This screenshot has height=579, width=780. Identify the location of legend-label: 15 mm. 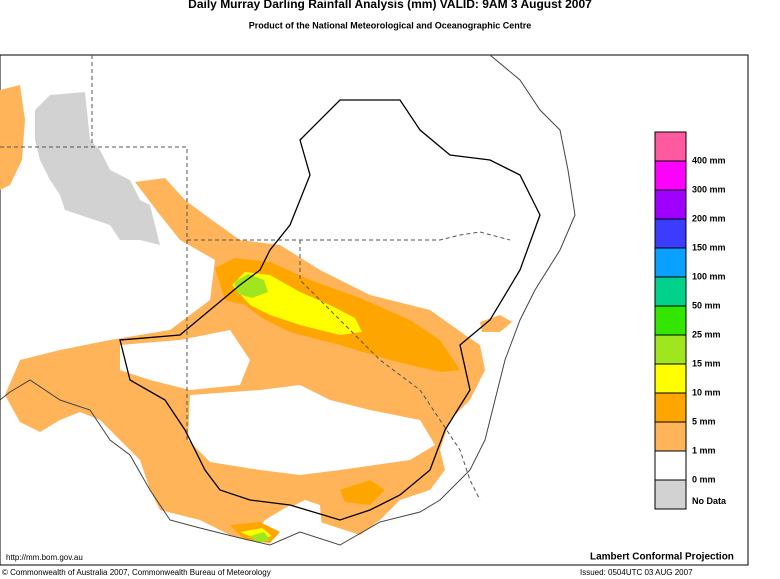
(706, 363).